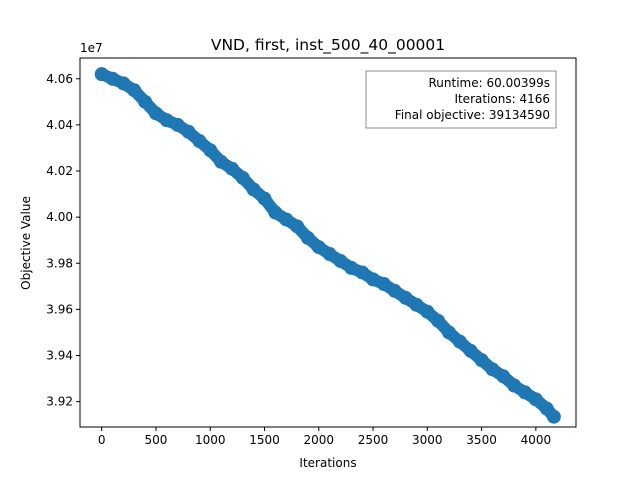 The height and width of the screenshot is (480, 640). Describe the element at coordinates (210, 440) in the screenshot. I see `x-tick-label: 1000` at that location.